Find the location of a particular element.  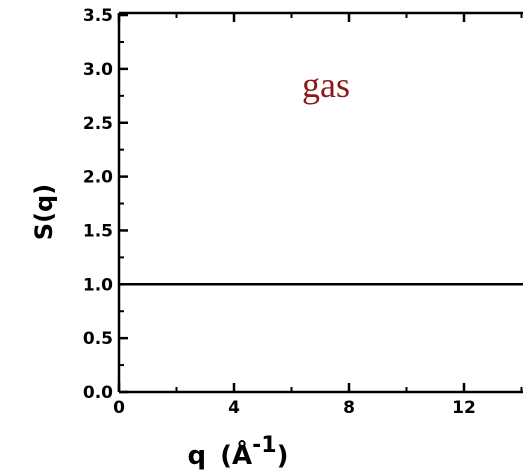

y-tick-label: 1.0 is located at coordinates (98, 285).